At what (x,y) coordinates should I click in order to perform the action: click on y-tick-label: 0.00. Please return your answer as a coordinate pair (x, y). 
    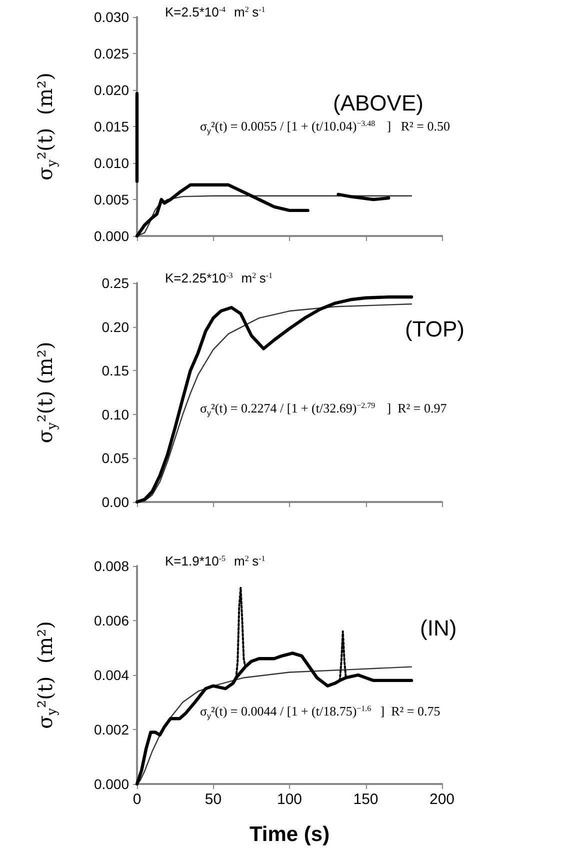
    Looking at the image, I should click on (116, 502).